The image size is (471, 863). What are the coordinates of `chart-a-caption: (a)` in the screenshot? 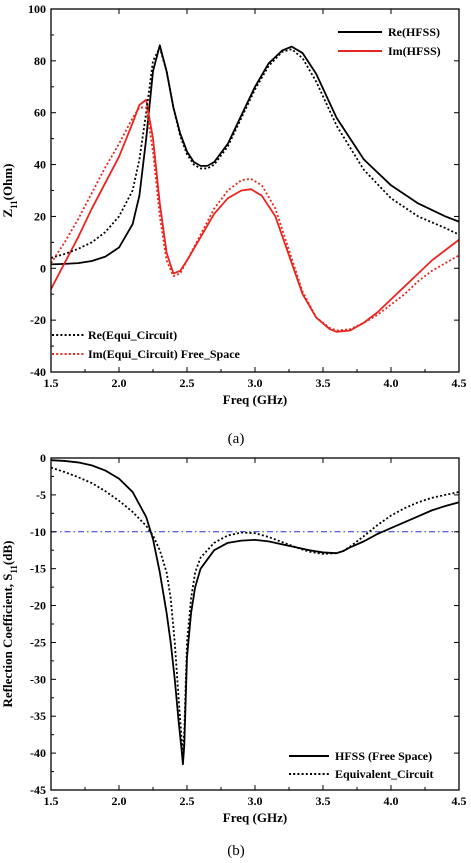 It's located at (236, 439).